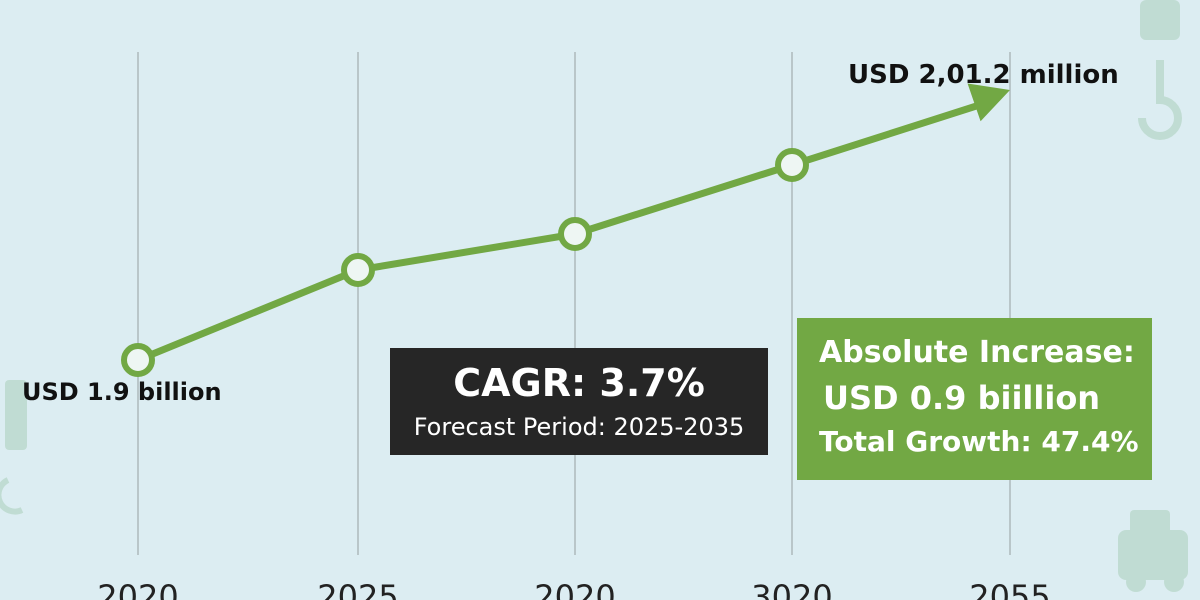 Image resolution: width=1200 pixels, height=600 pixels. What do you see at coordinates (977, 352) in the screenshot?
I see `absolute-increase-title: Absolute Increase:` at bounding box center [977, 352].